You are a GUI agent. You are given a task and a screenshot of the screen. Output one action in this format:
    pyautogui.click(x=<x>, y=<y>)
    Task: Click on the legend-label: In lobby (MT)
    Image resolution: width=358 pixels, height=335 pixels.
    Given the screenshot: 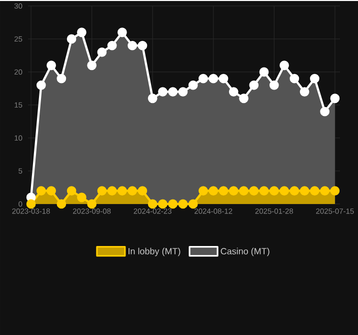 What is the action you would take?
    pyautogui.click(x=154, y=252)
    